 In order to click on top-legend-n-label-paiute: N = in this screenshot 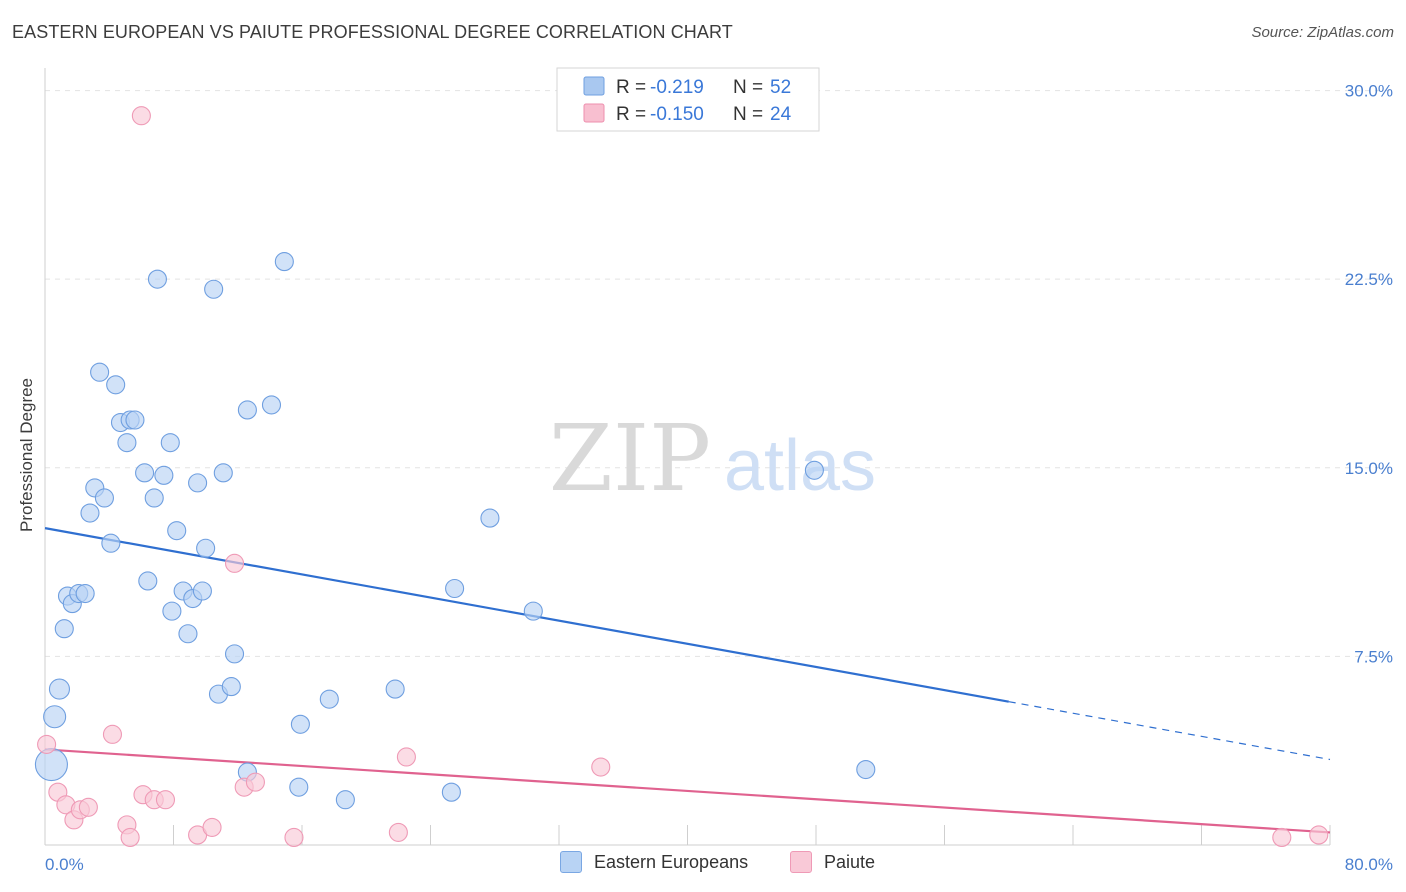, I will do `click(750, 114)`.